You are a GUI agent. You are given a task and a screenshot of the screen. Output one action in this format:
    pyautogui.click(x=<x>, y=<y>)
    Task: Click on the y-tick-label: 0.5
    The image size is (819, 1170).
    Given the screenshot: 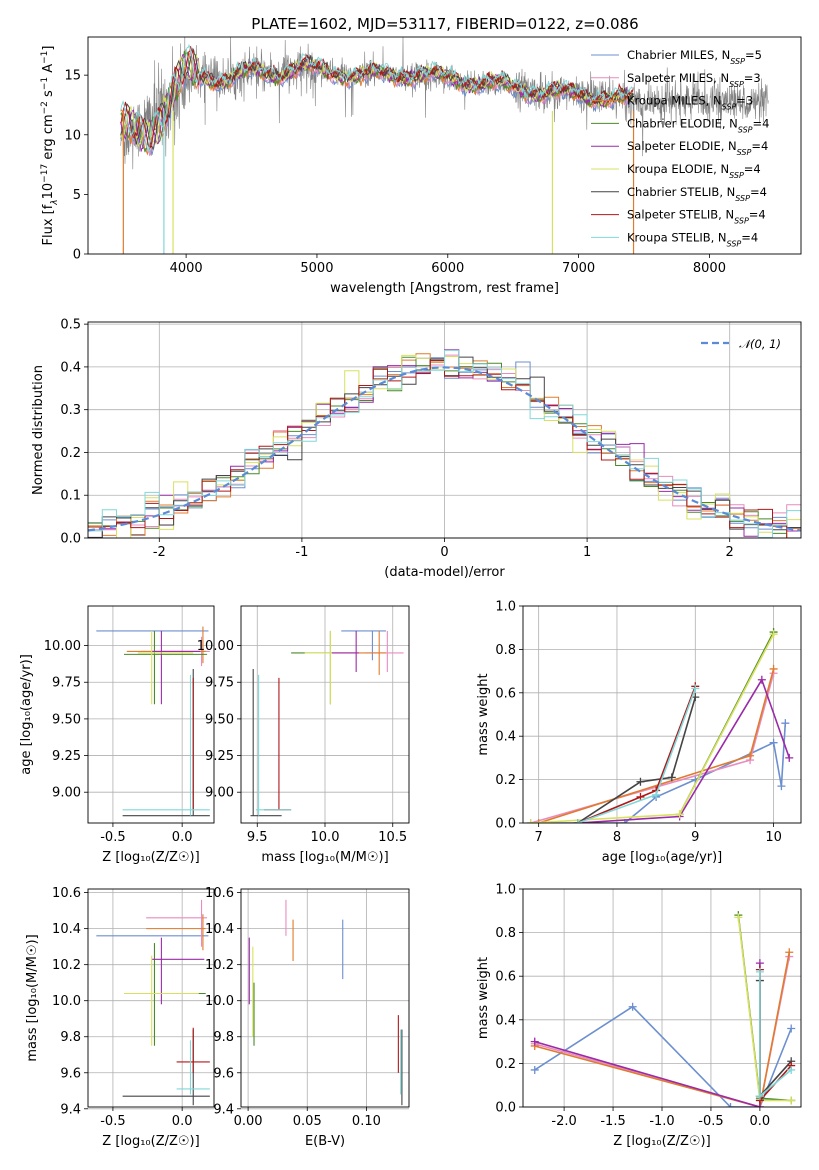 What is the action you would take?
    pyautogui.click(x=70, y=325)
    